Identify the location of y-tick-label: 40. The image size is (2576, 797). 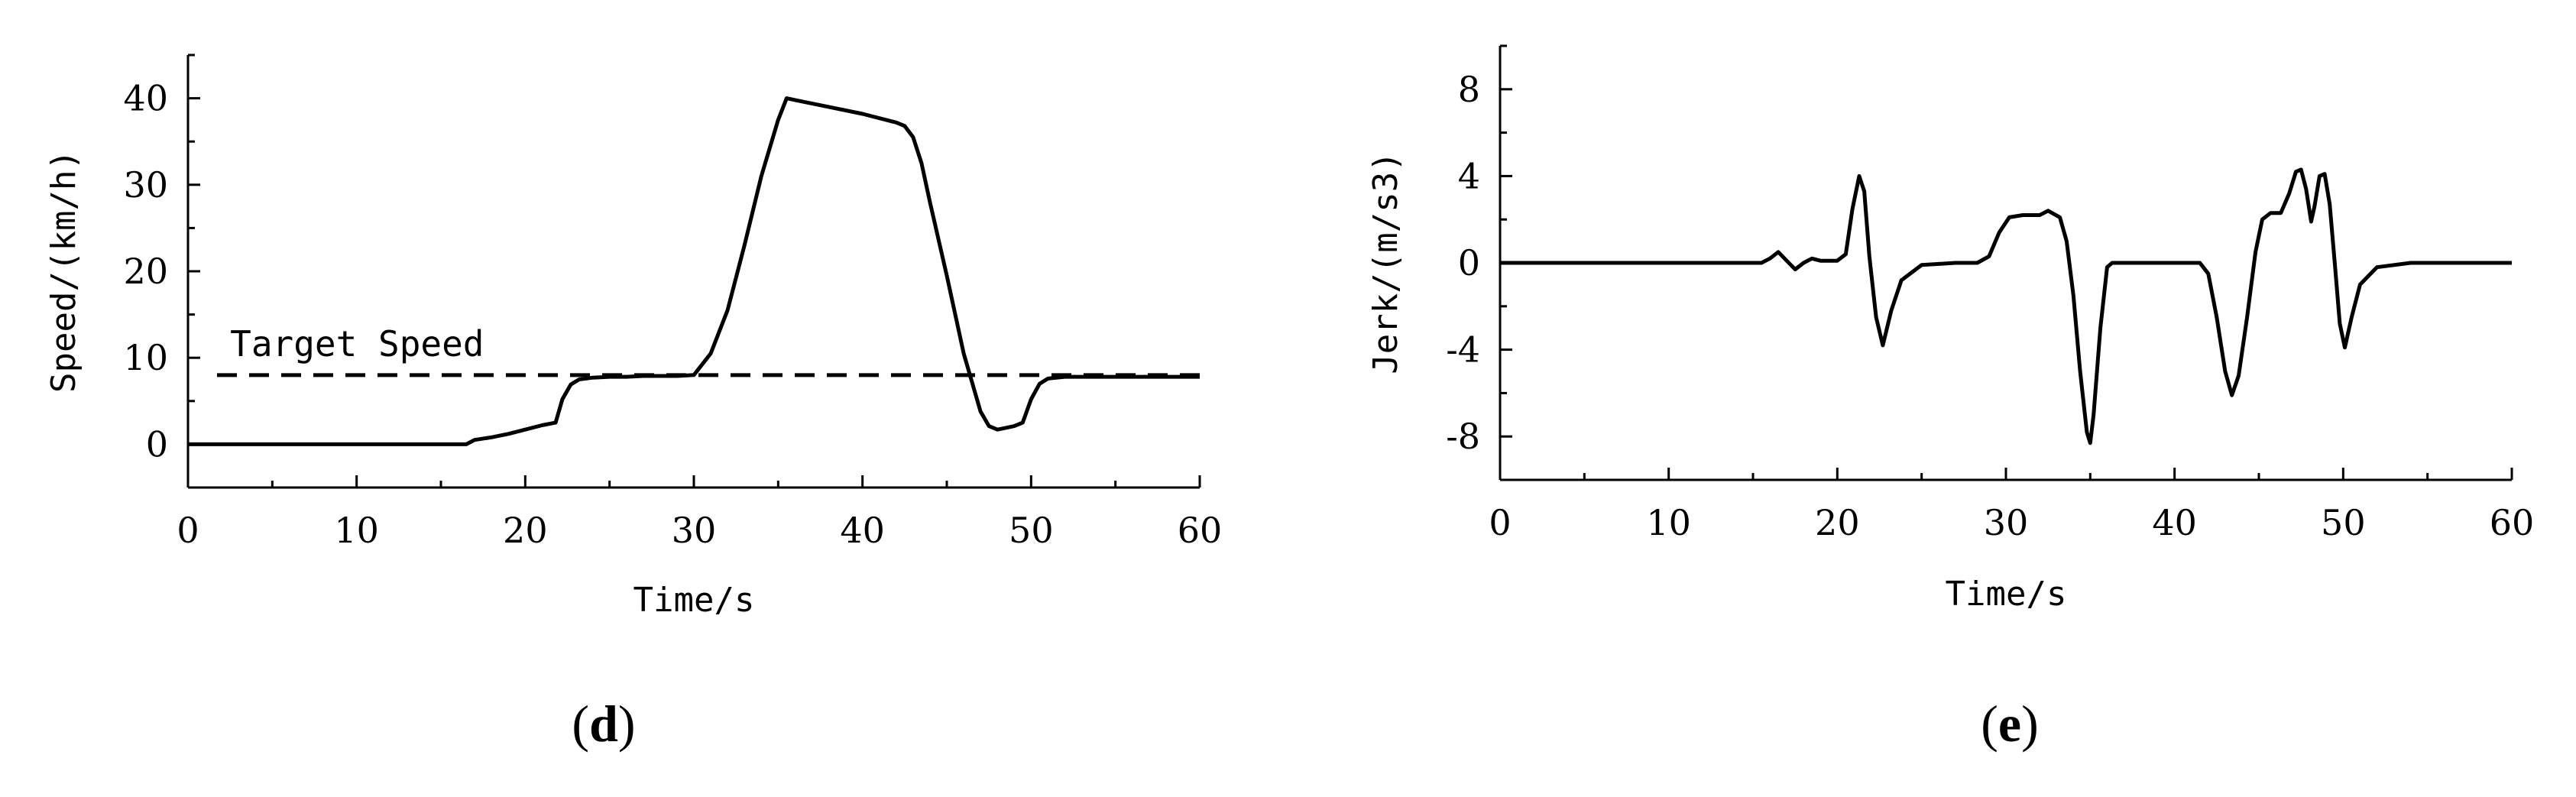
(145, 98).